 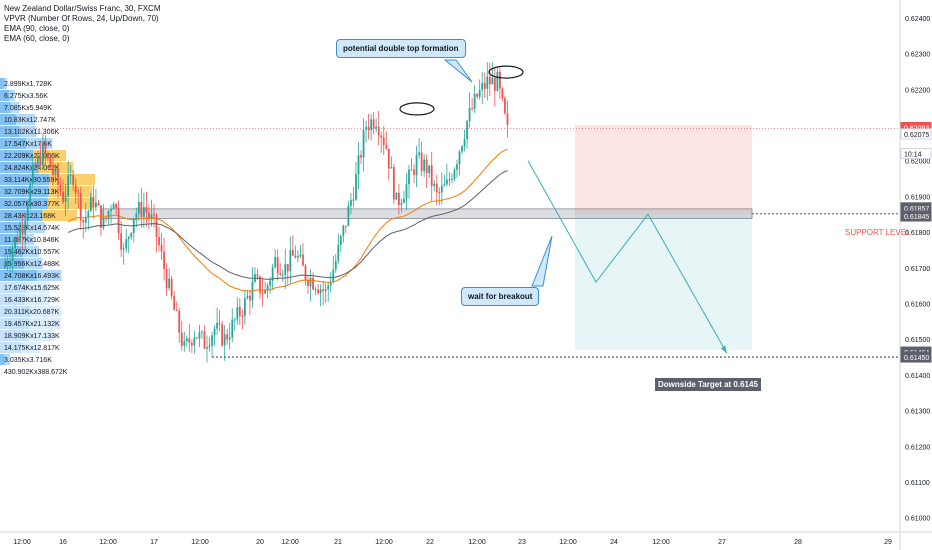 I want to click on x-tick-label: 16, so click(x=63, y=542).